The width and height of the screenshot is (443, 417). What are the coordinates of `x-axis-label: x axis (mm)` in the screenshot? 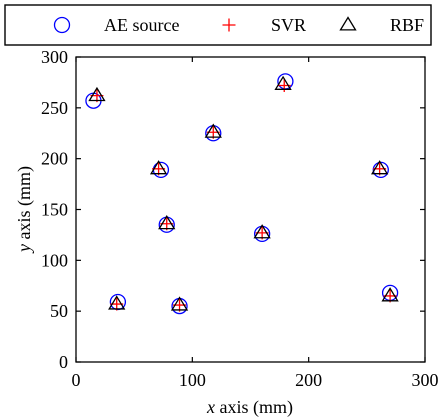 It's located at (249, 407).